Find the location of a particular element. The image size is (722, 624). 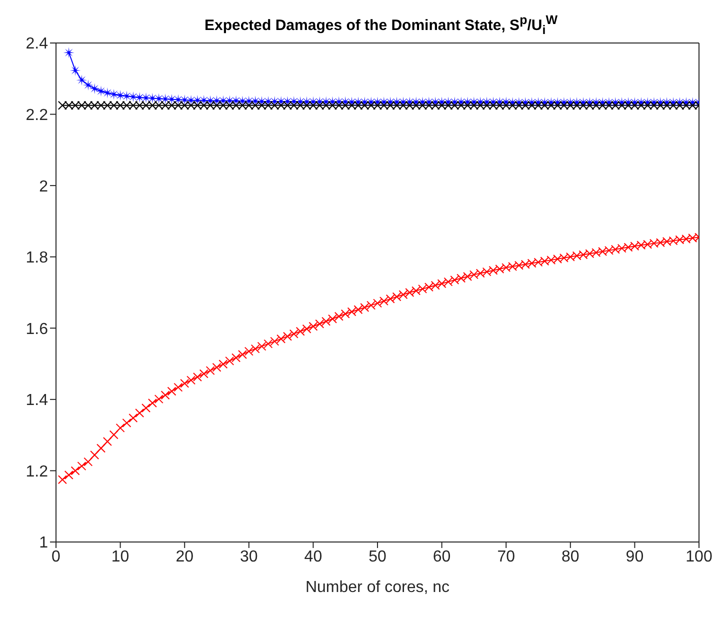

x-tick-label: 30 is located at coordinates (249, 557).